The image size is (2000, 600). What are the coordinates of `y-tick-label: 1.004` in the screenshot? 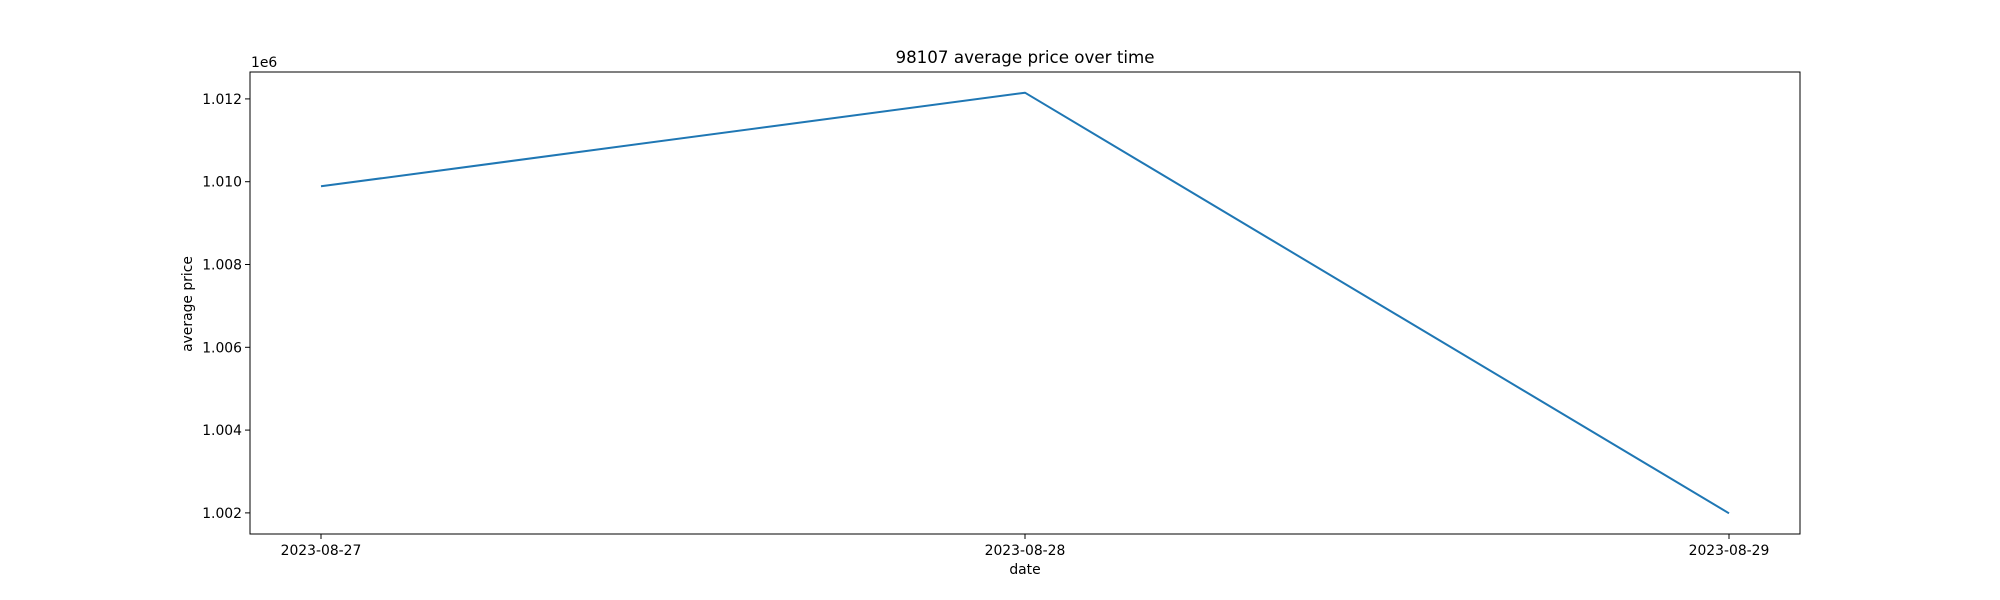 It's located at (222, 431).